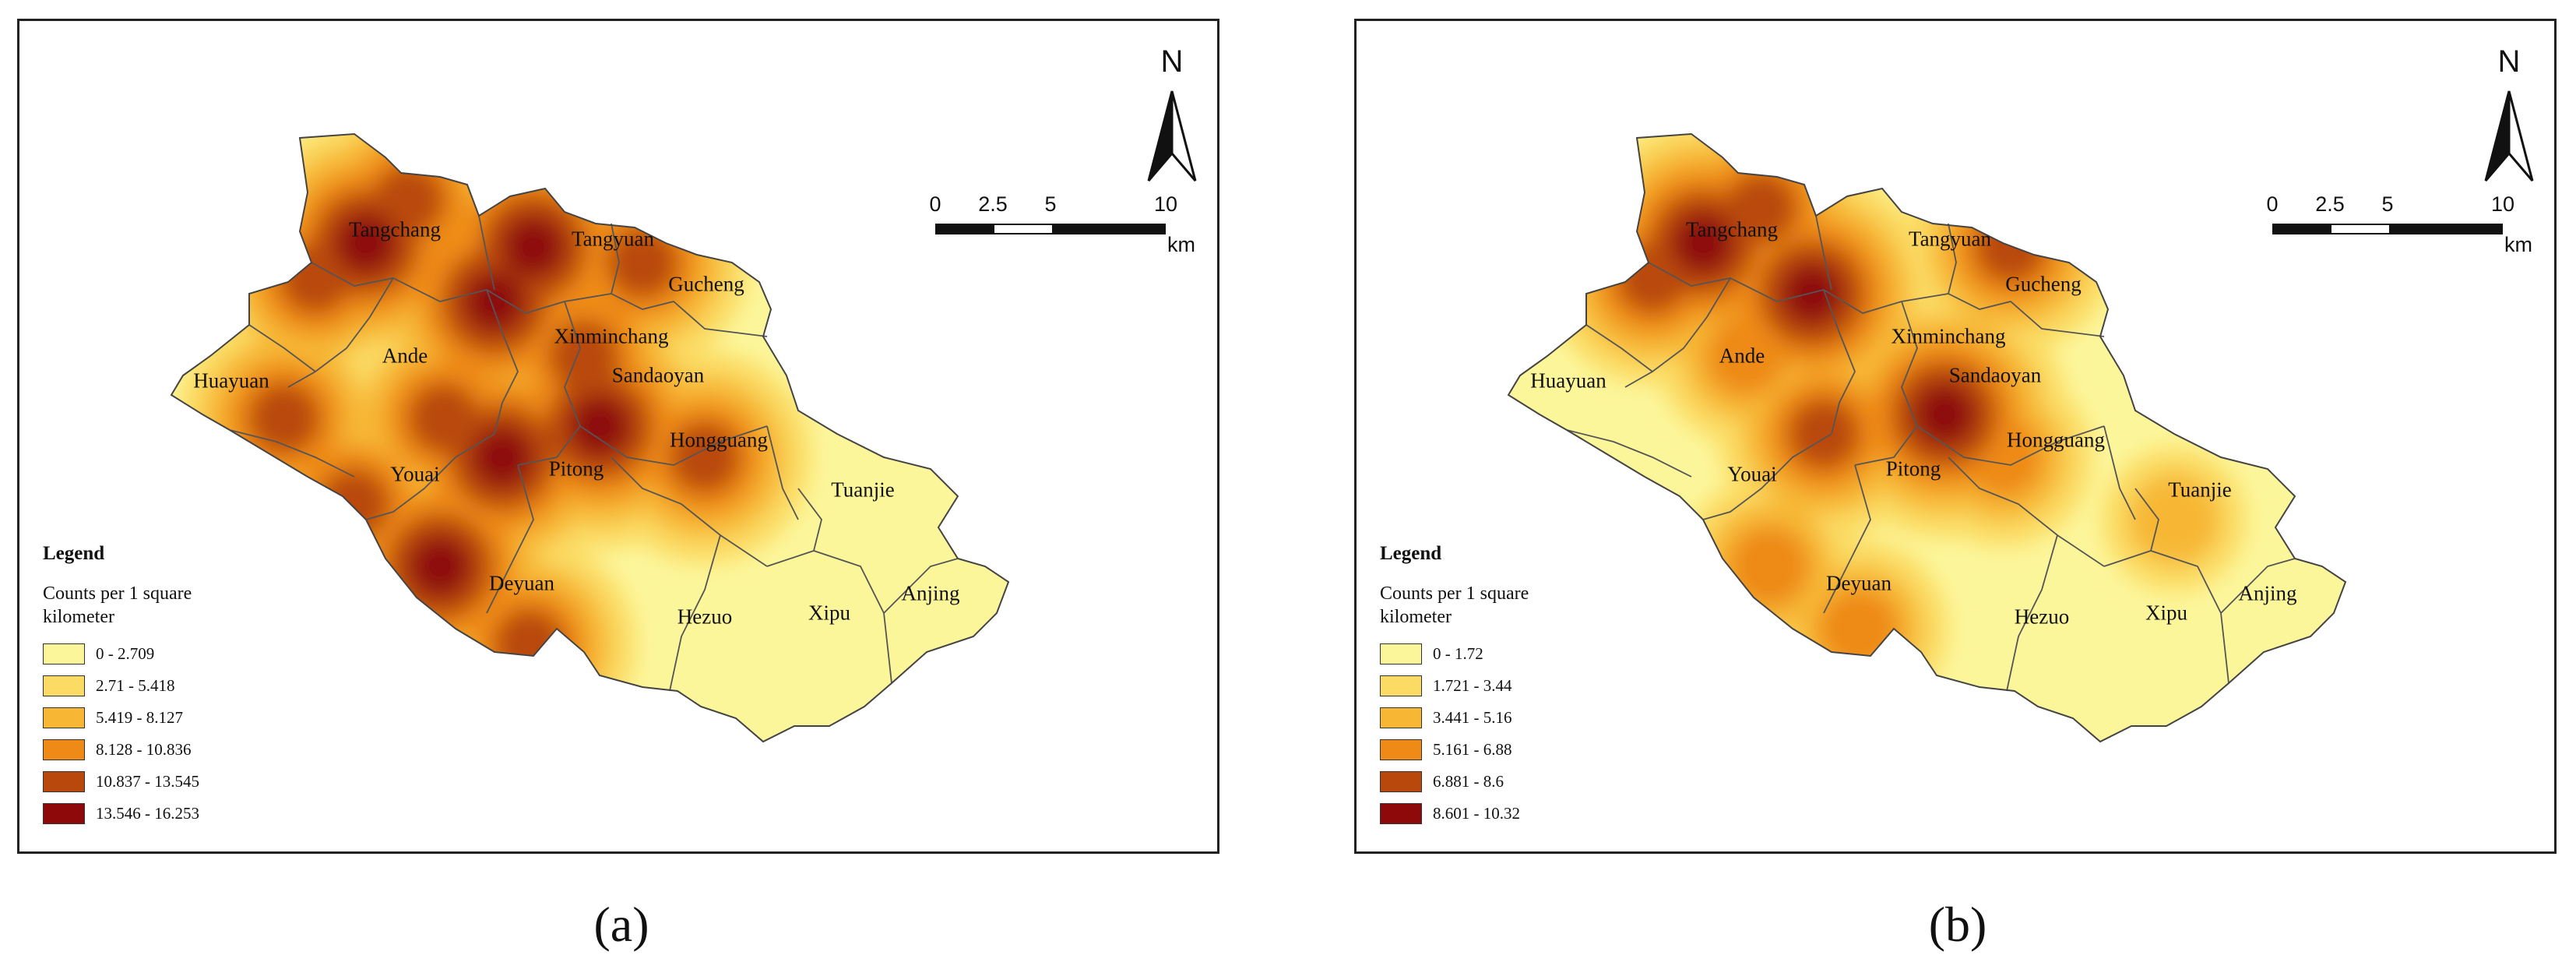 This screenshot has width=2576, height=980. I want to click on caption-b: (b), so click(1957, 924).